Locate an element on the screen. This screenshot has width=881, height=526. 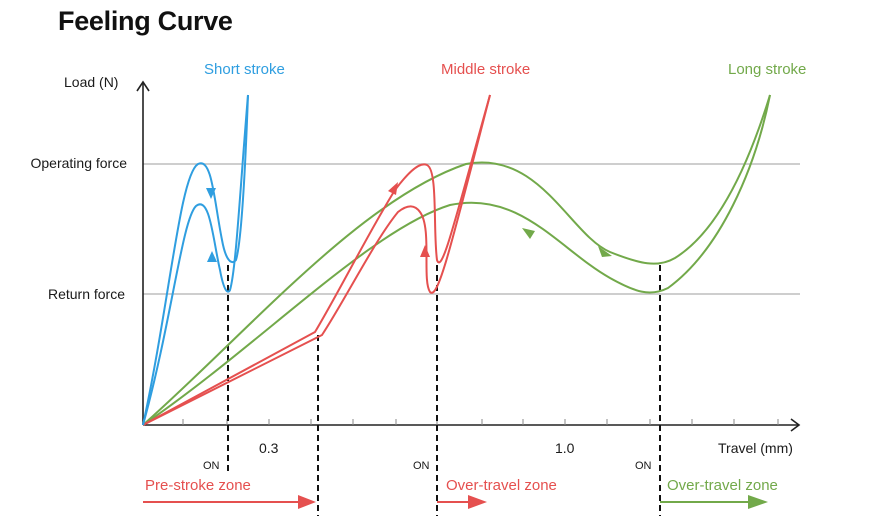
long-over-travel-label: Over-travel zone is located at coordinates (722, 485).